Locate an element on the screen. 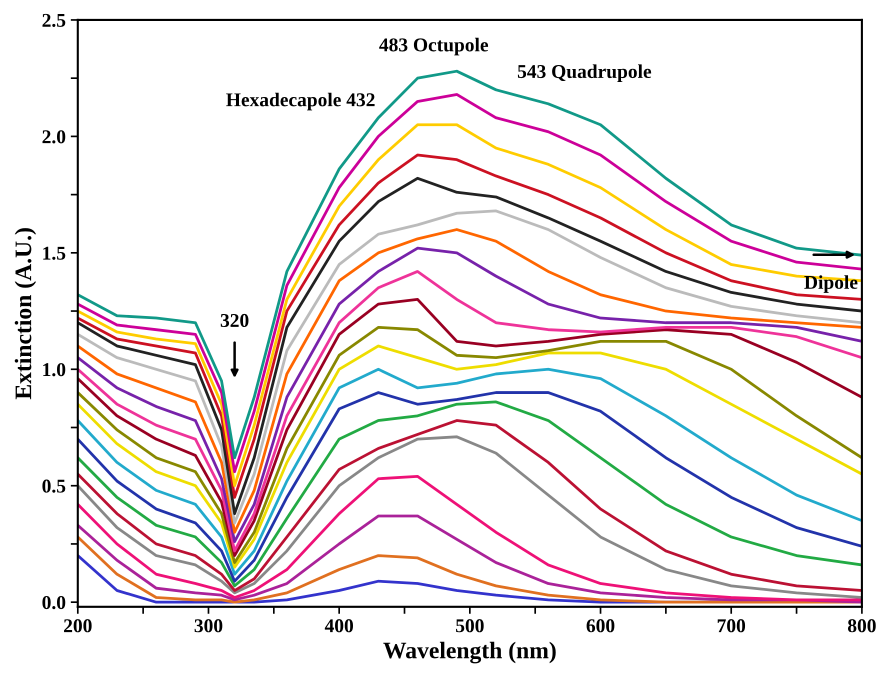  annotation: 483 Octupole is located at coordinates (433, 47).